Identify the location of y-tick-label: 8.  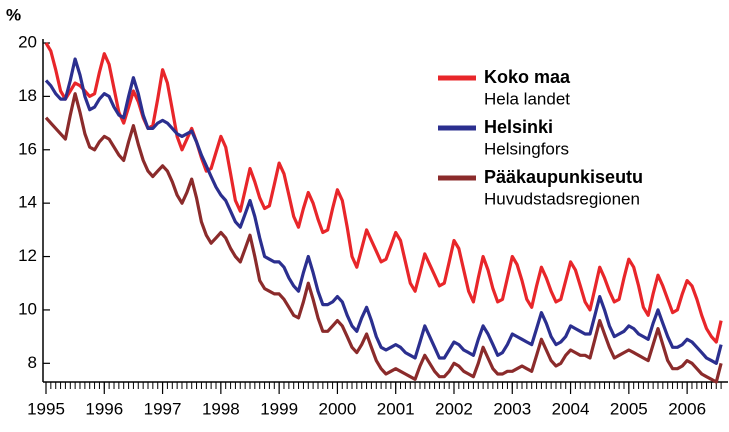
(32, 362).